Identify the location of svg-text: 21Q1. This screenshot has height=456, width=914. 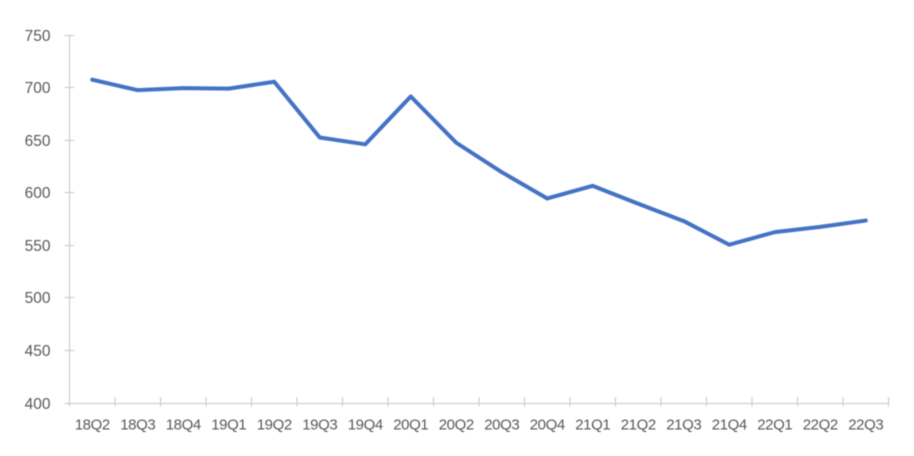
(592, 424).